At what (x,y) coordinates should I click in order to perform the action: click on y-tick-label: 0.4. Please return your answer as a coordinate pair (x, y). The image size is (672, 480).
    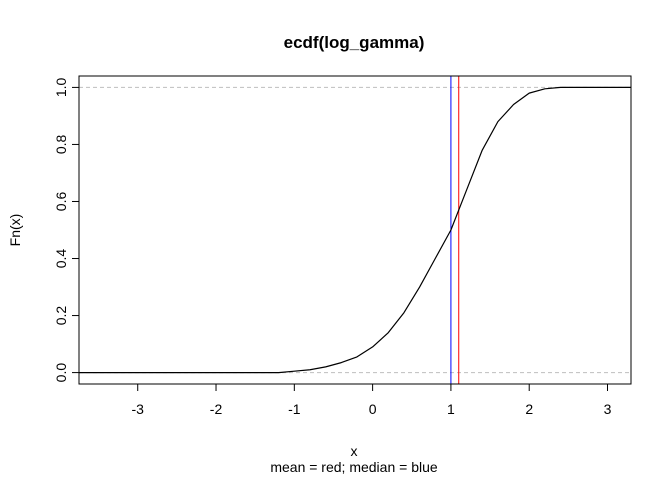
    Looking at the image, I should click on (61, 259).